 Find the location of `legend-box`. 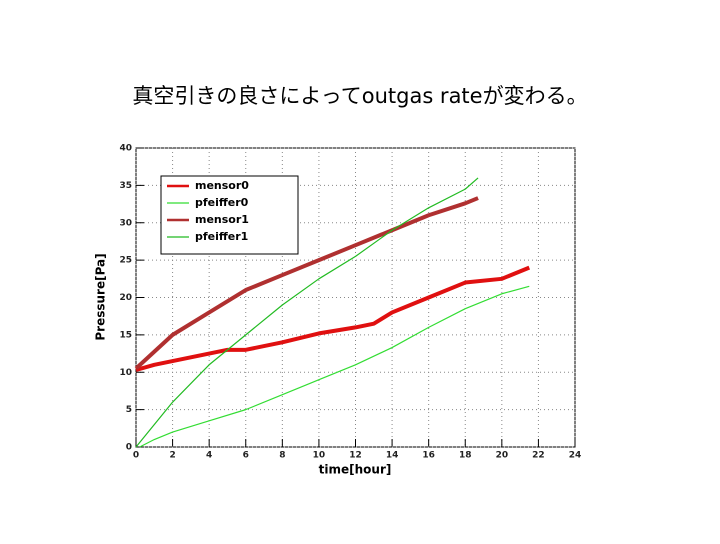

legend-box is located at coordinates (229, 215).